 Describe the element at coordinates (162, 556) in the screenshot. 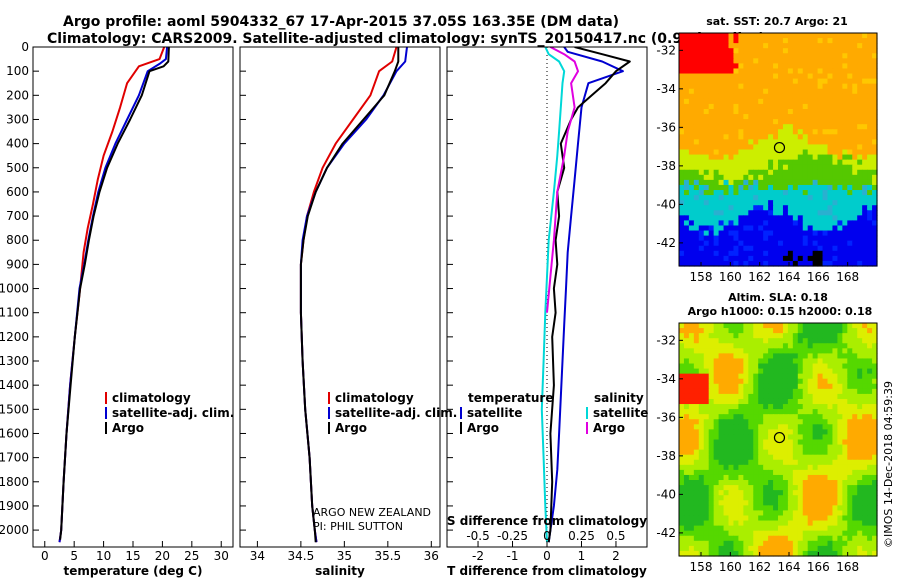

I see `x-tick-label: 20` at that location.